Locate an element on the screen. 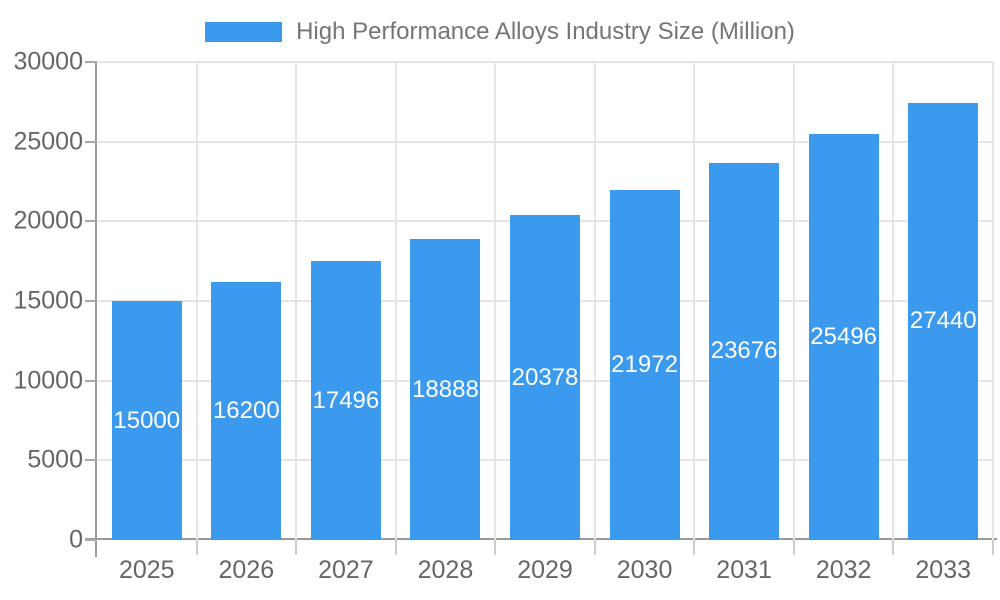  y-tick-label: 10000 is located at coordinates (48, 380).